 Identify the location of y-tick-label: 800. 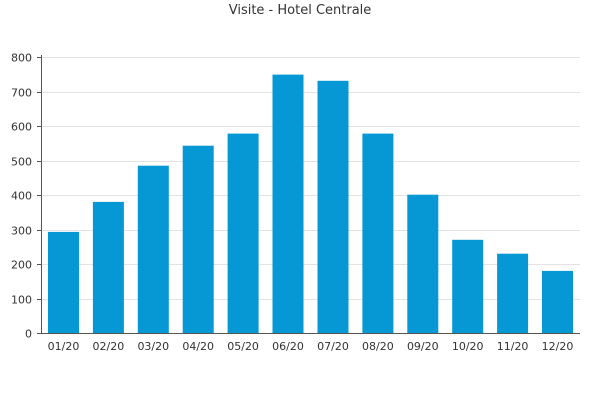
(21, 58).